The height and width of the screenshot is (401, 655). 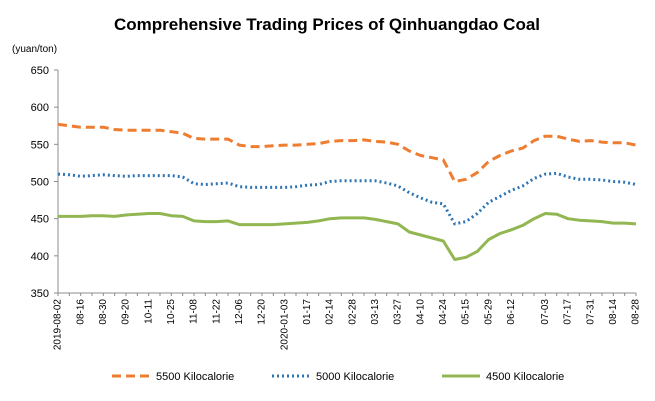 I want to click on y-tick-label: 600, so click(x=40, y=108).